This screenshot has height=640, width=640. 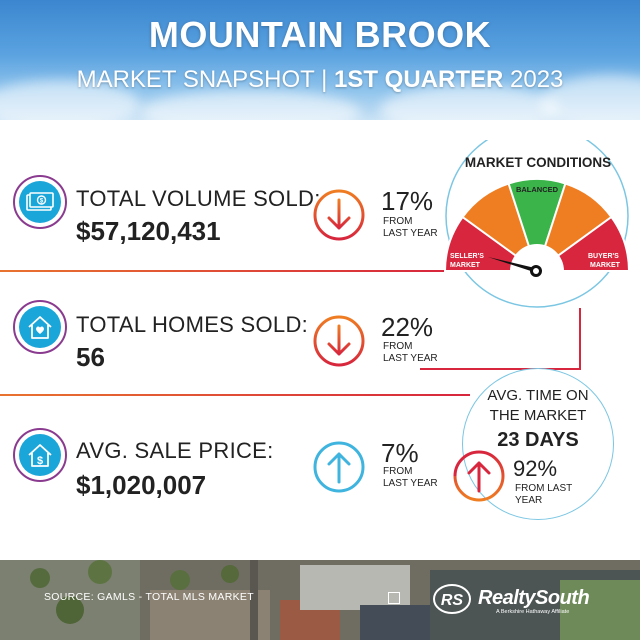 I want to click on brand-tagline: A Berkshire Hathaway Affiliate, so click(x=533, y=612).